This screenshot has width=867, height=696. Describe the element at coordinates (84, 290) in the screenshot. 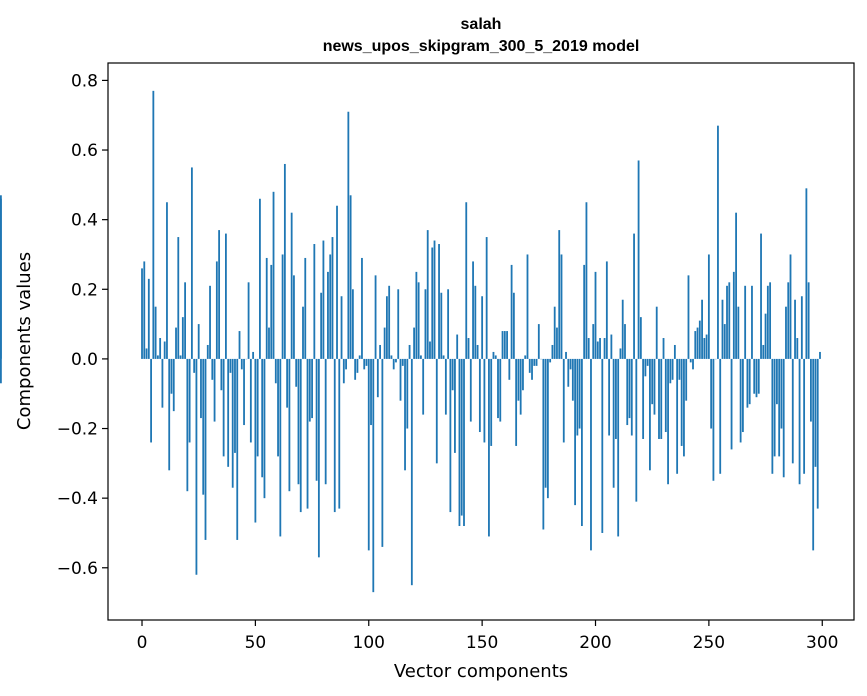

I see `y-tick-label: 0.2` at that location.